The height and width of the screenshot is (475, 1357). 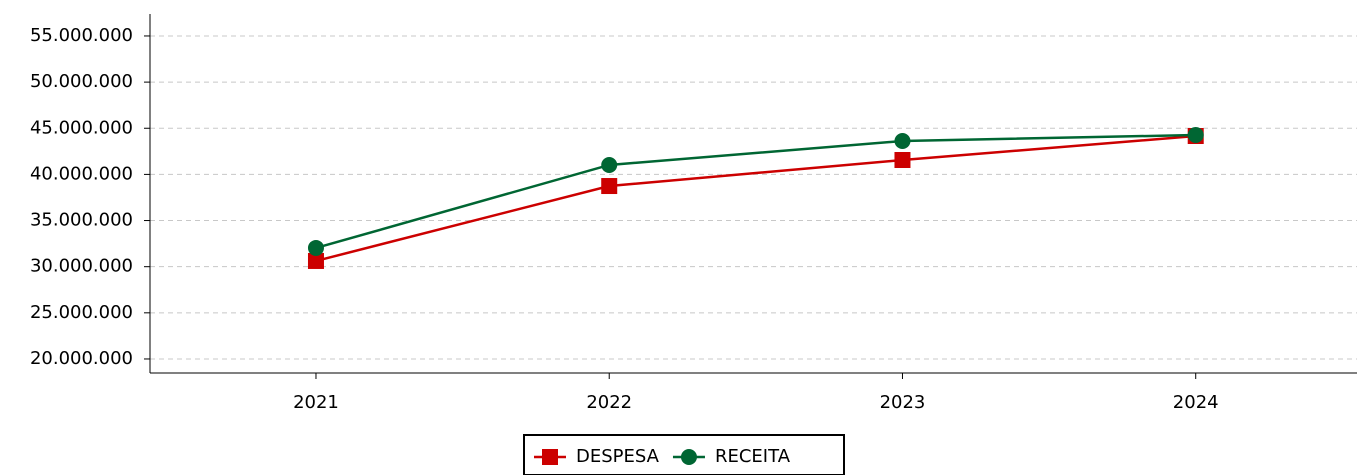 What do you see at coordinates (81, 173) in the screenshot?
I see `y-tick-label: 40.000.000` at bounding box center [81, 173].